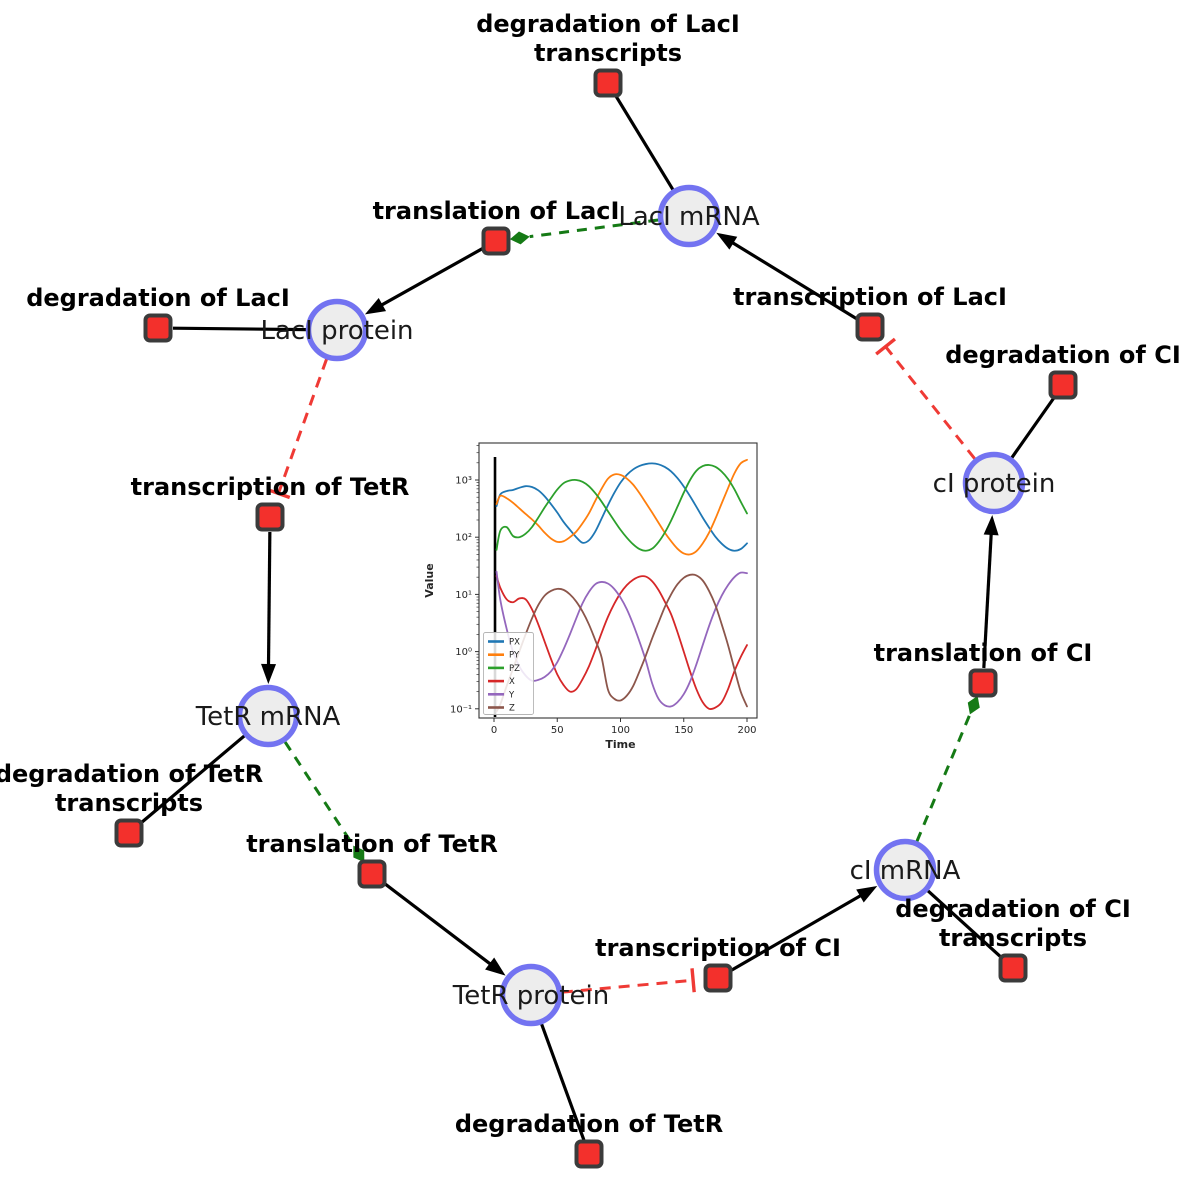 Image resolution: width=1189 pixels, height=1200 pixels. I want to click on chart-y-tick-3: 10³, so click(463, 481).